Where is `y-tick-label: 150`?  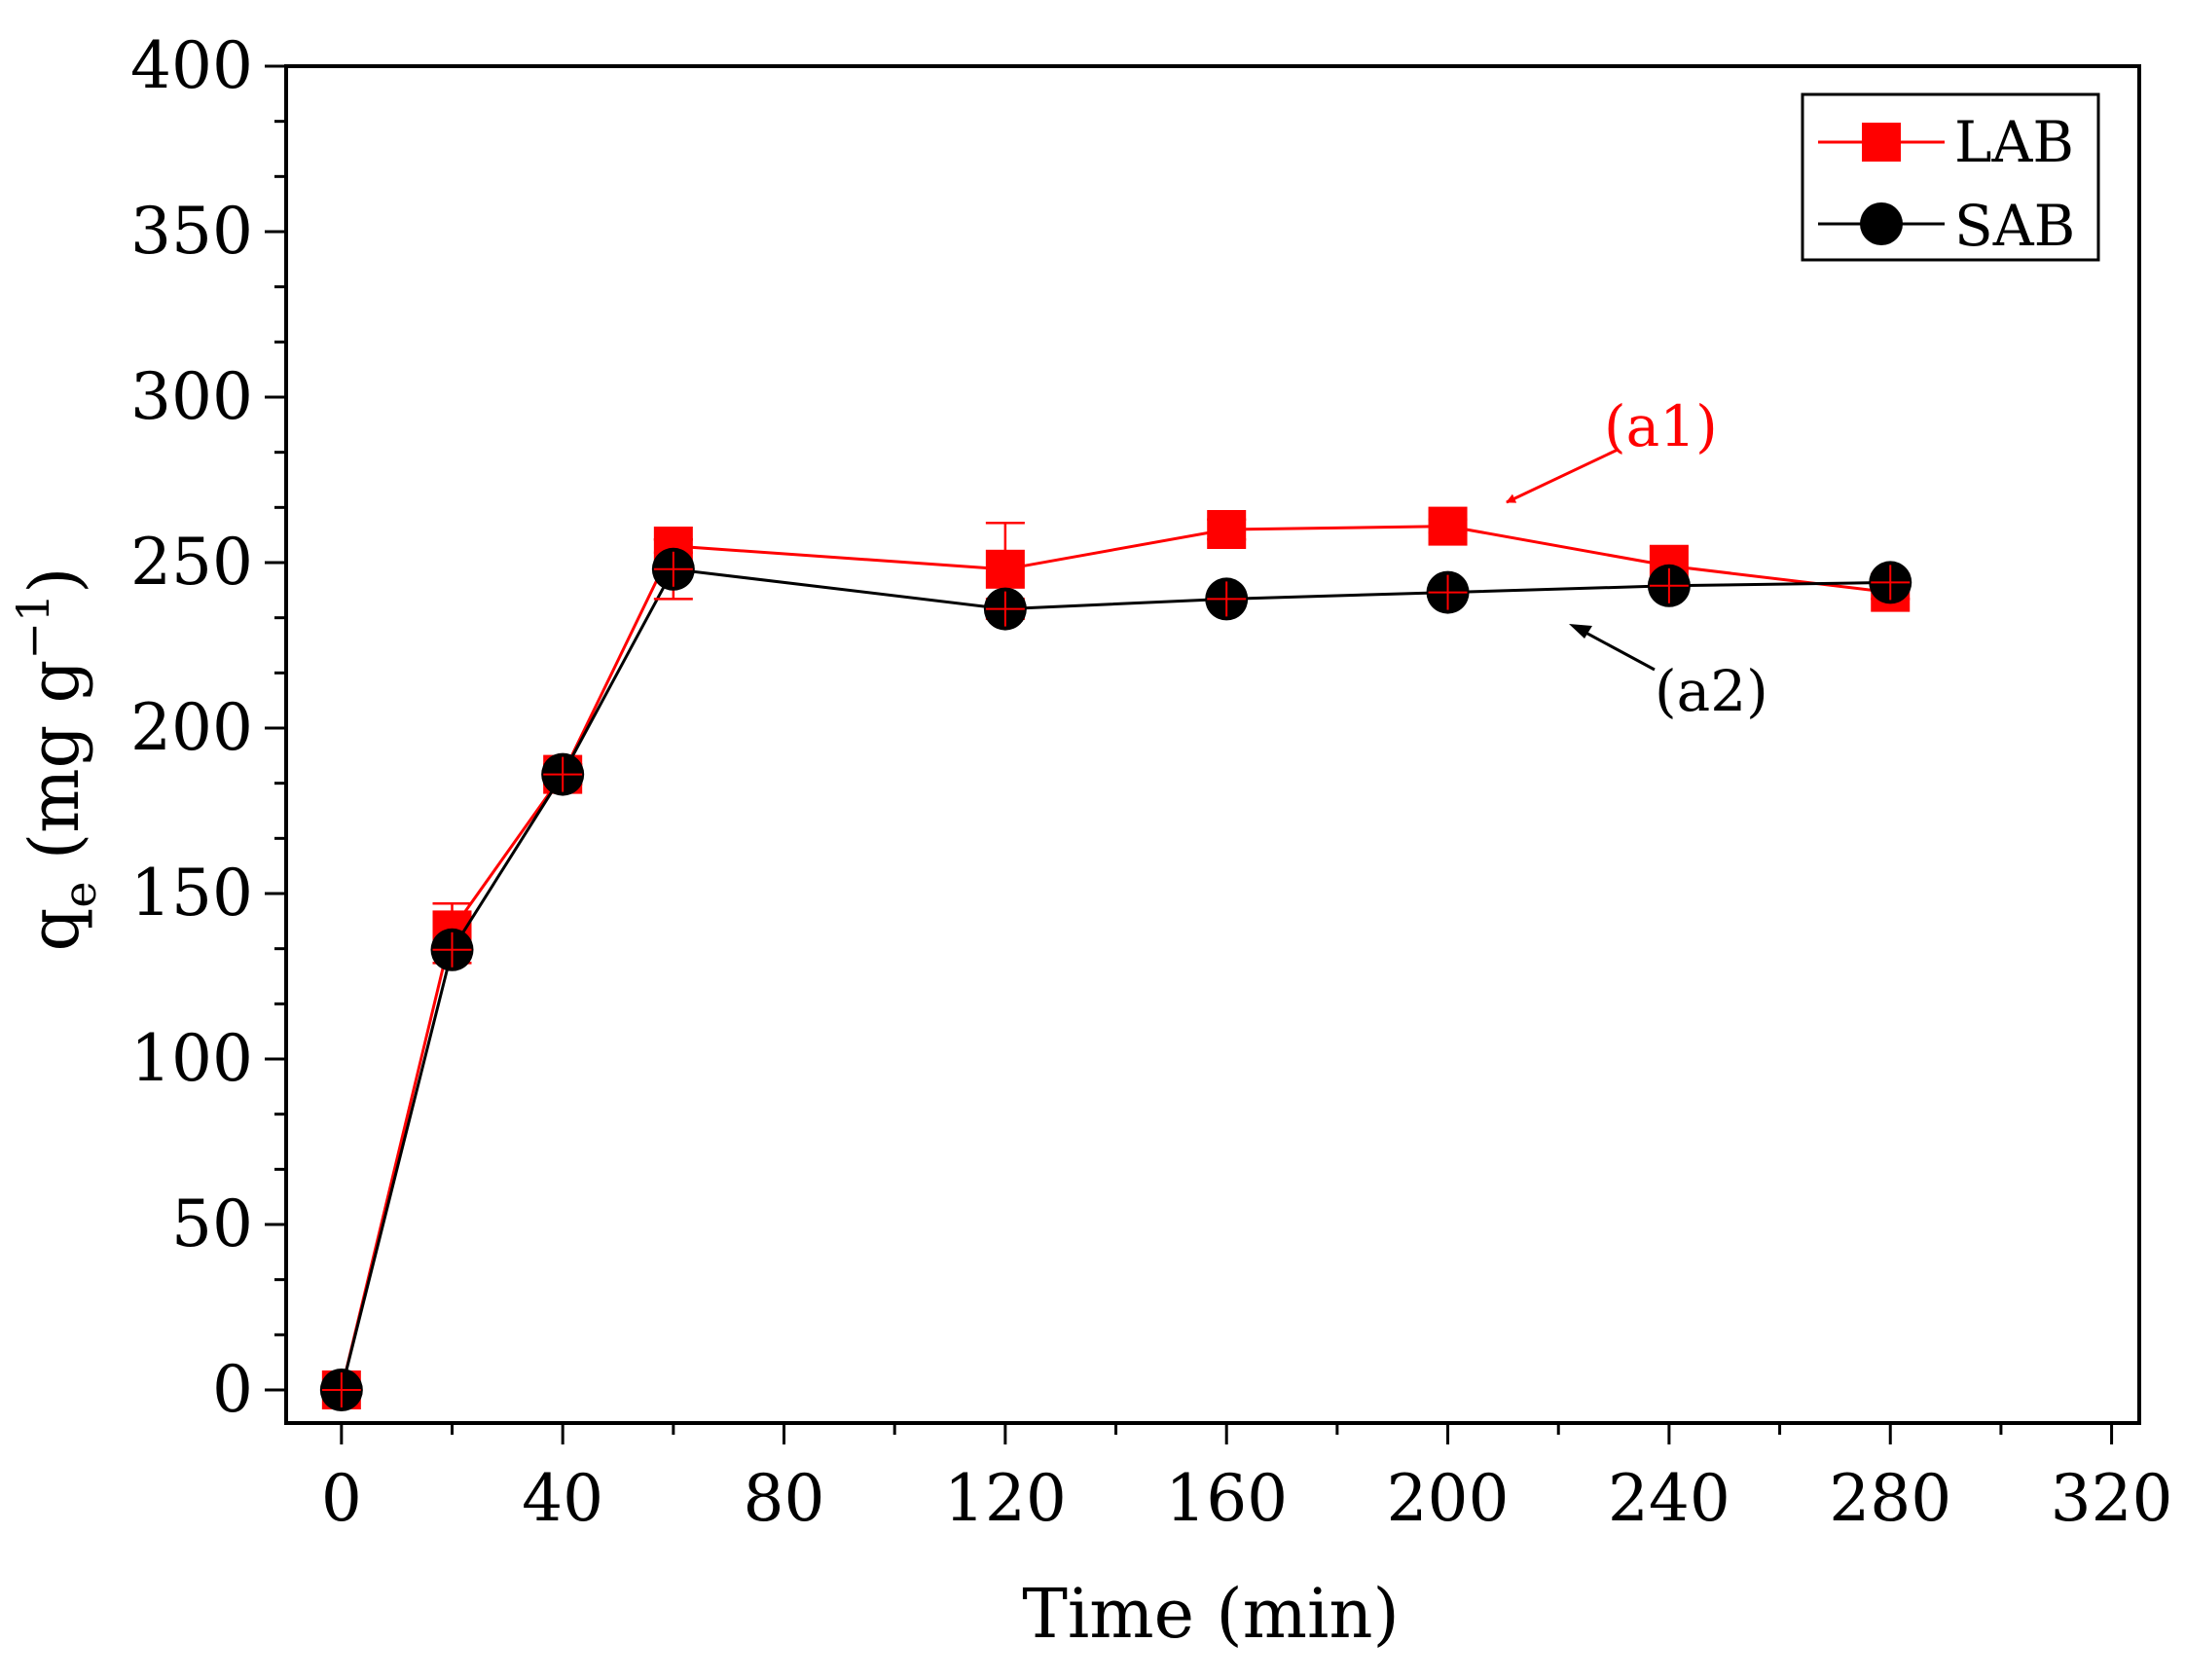 y-tick-label: 150 is located at coordinates (191, 893).